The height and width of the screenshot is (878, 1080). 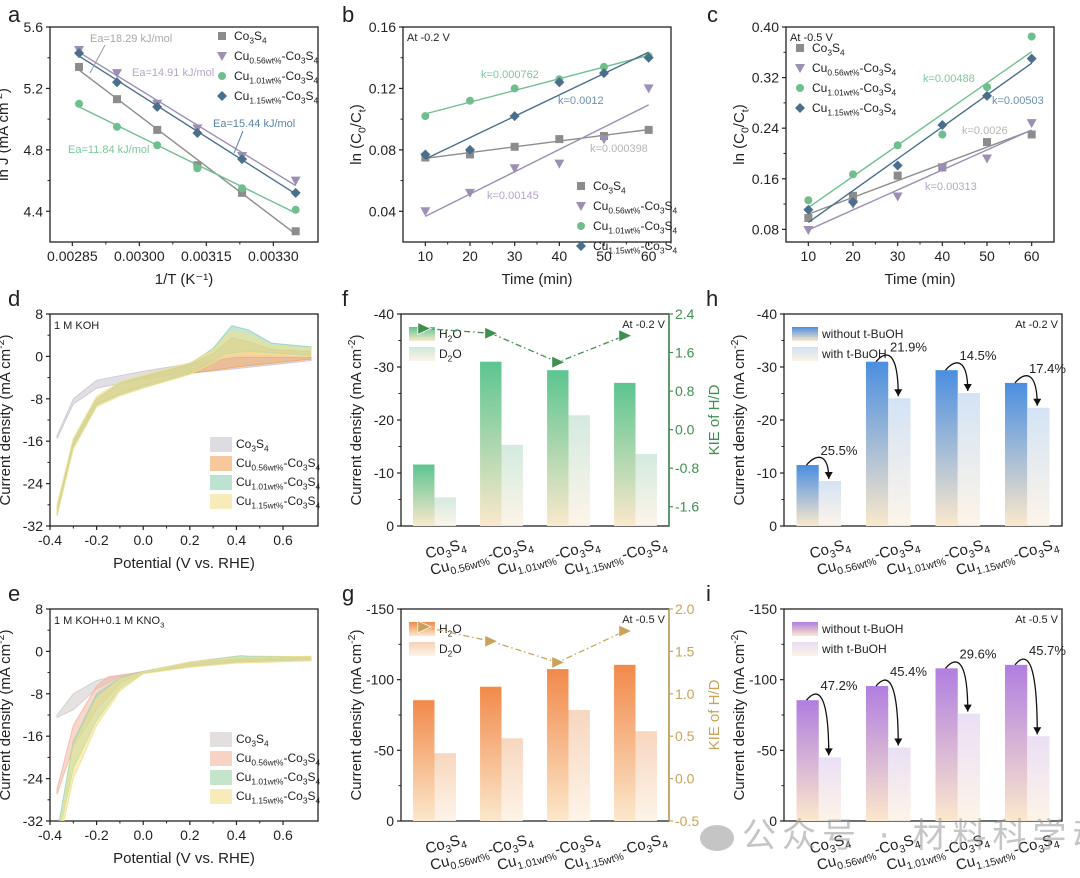 What do you see at coordinates (206, 256) in the screenshot?
I see `x-tick-label: 0.00315` at bounding box center [206, 256].